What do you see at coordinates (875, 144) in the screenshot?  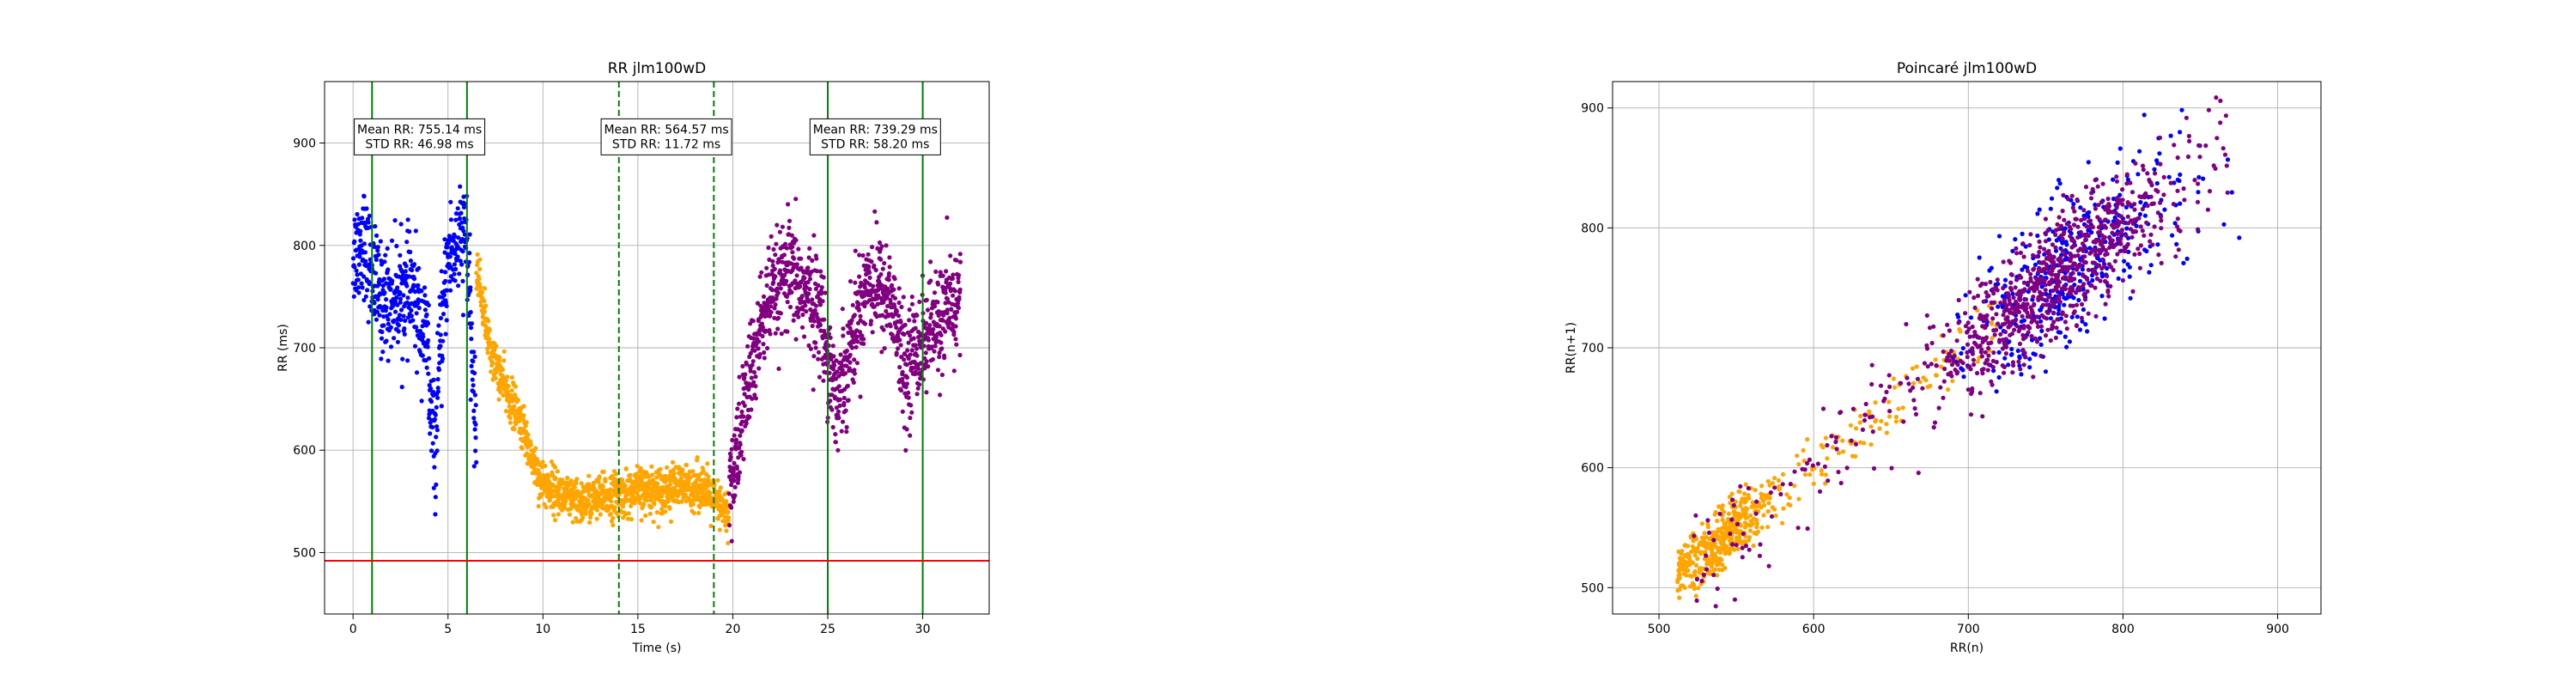 I see `std-rr-text: STD RR: 58.20 ms` at bounding box center [875, 144].